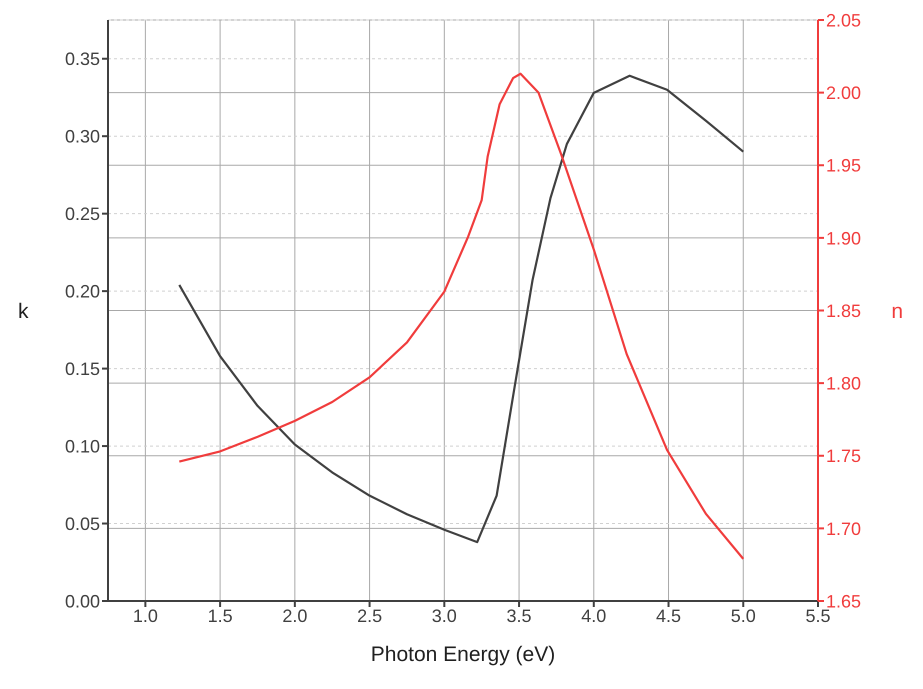 The image size is (923, 689). I want to click on y2-tick-label: 1.85, so click(844, 310).